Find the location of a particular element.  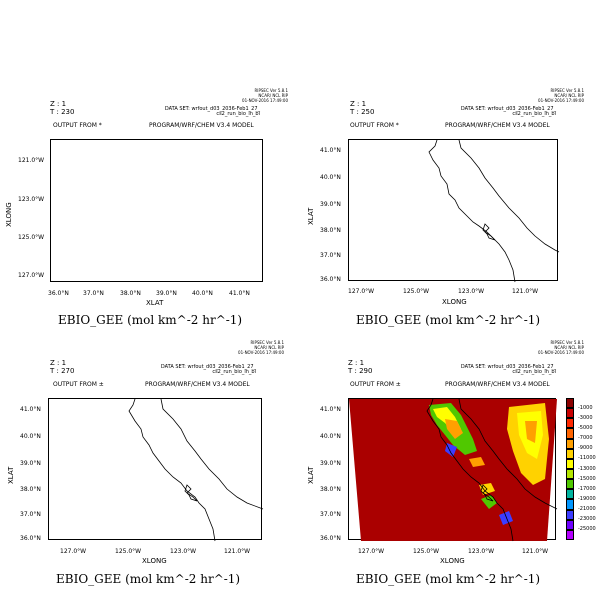

y-tick-label: 123.0°W is located at coordinates (31, 199).